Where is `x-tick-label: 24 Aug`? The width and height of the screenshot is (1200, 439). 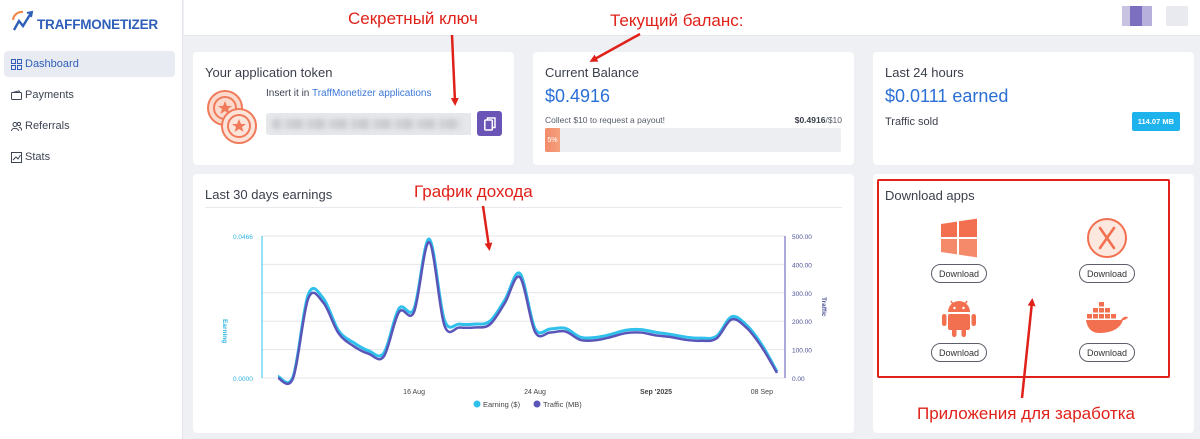 x-tick-label: 24 Aug is located at coordinates (535, 392).